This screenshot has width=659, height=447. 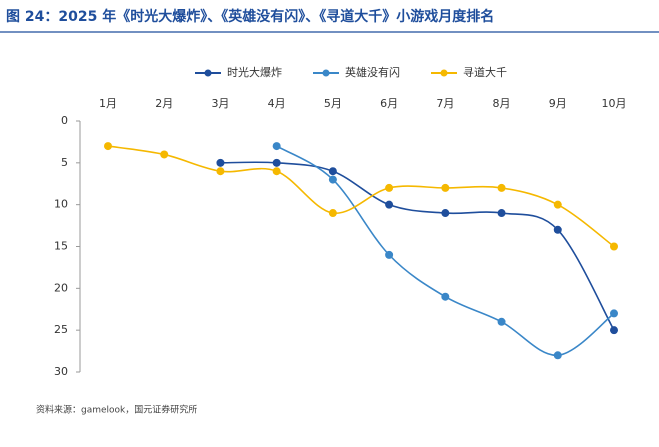 I want to click on y-tick-label: 5, so click(x=64, y=162).